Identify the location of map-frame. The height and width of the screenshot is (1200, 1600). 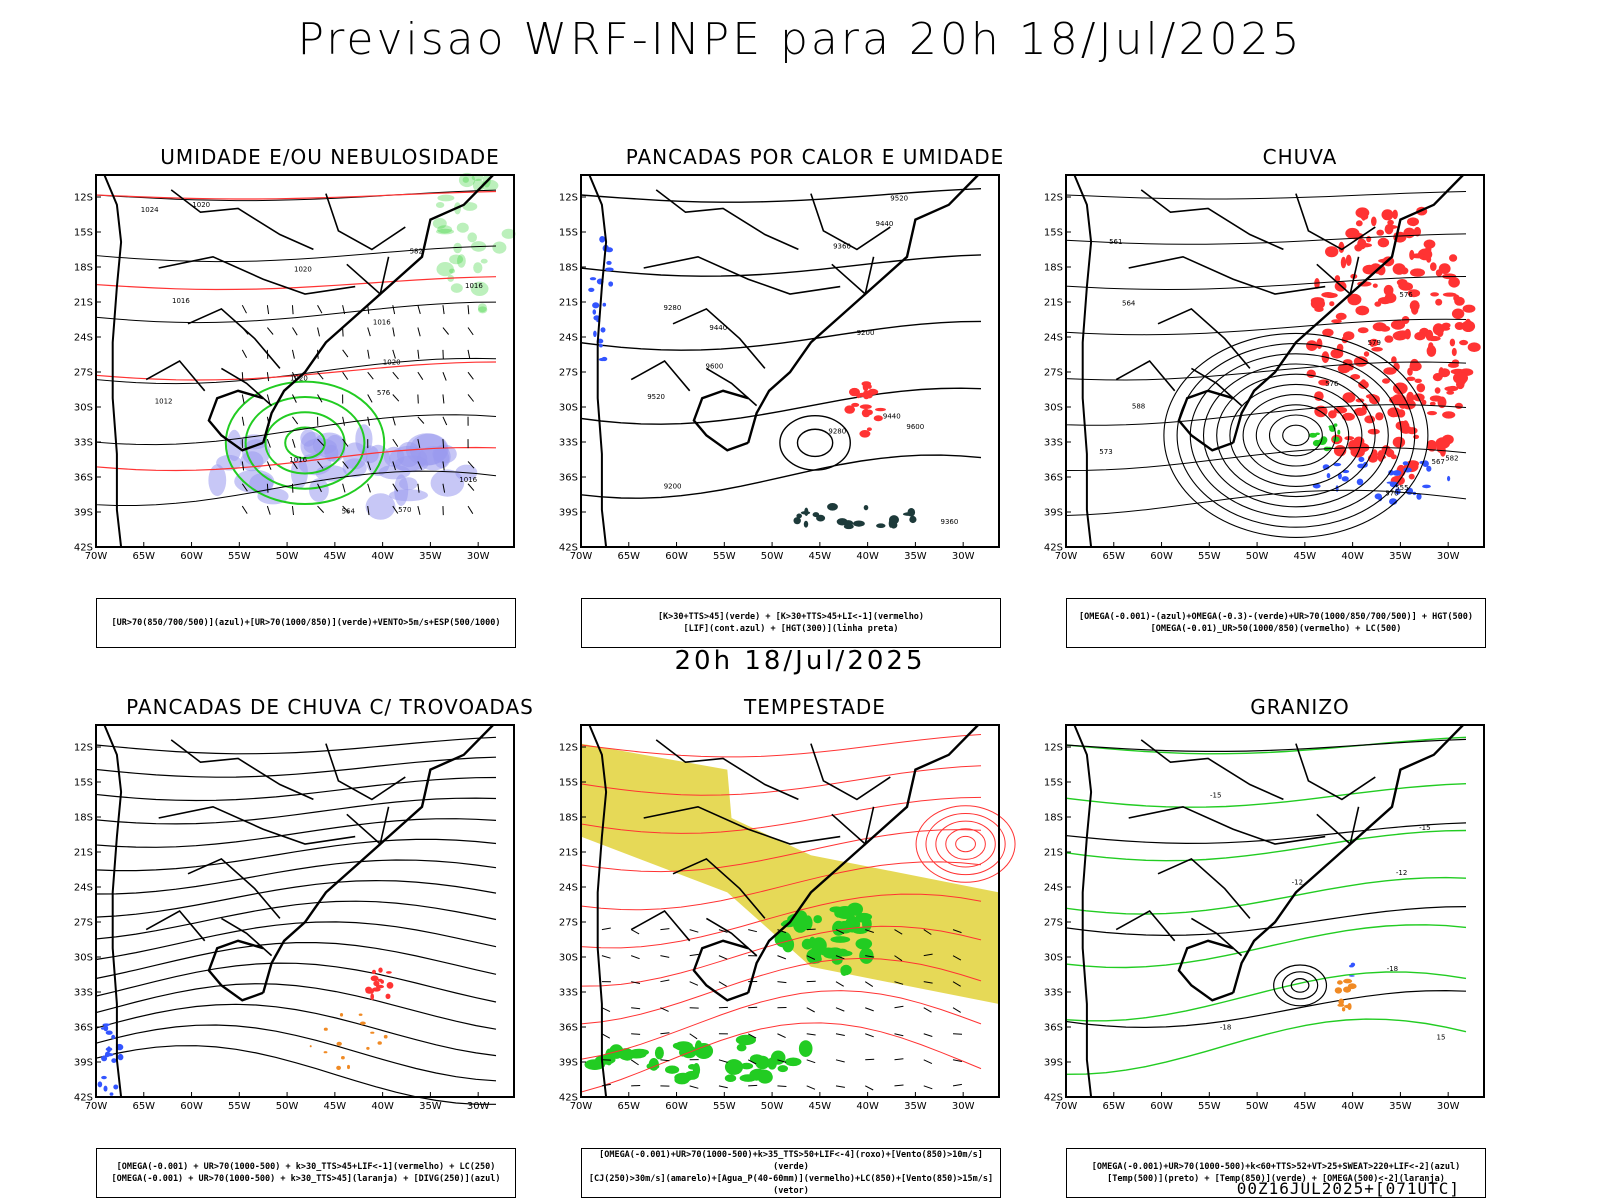
(305, 361).